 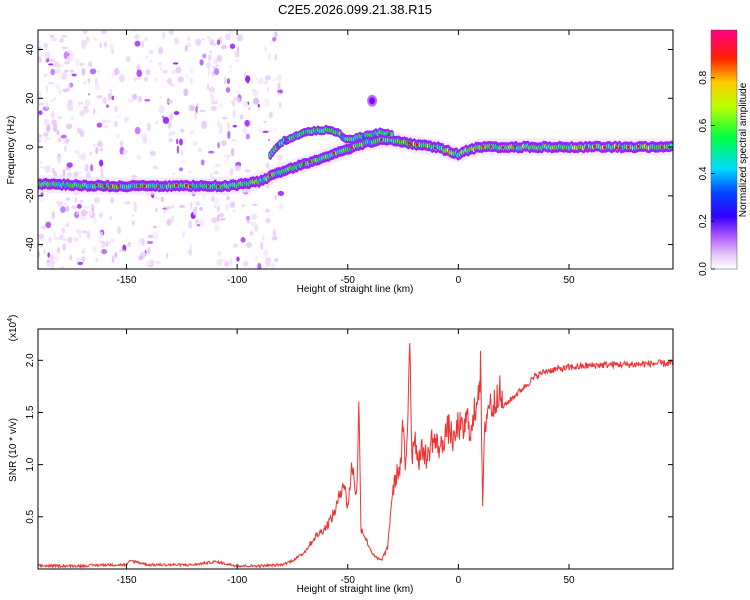 I want to click on y-tick-label: -20, so click(x=30, y=195).